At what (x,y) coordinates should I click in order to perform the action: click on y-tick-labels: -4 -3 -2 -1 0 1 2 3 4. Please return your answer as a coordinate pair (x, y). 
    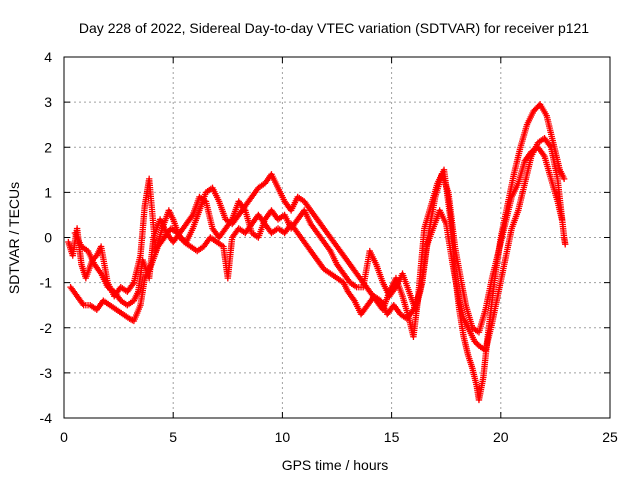
    Looking at the image, I should click on (46, 237).